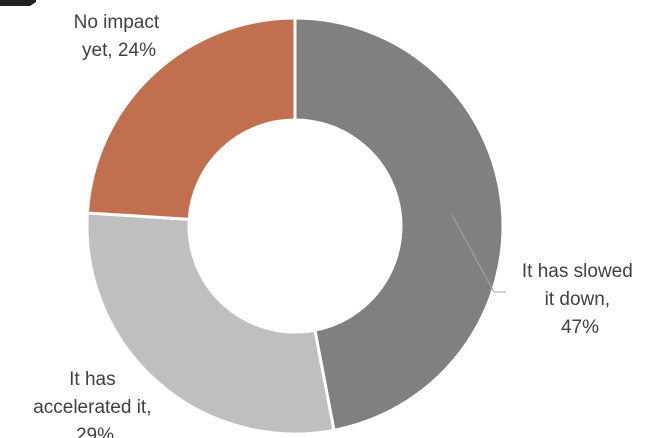 The width and height of the screenshot is (650, 438). I want to click on slice-label-accelerated: It has accelerated it, 29%, so click(95, 403).